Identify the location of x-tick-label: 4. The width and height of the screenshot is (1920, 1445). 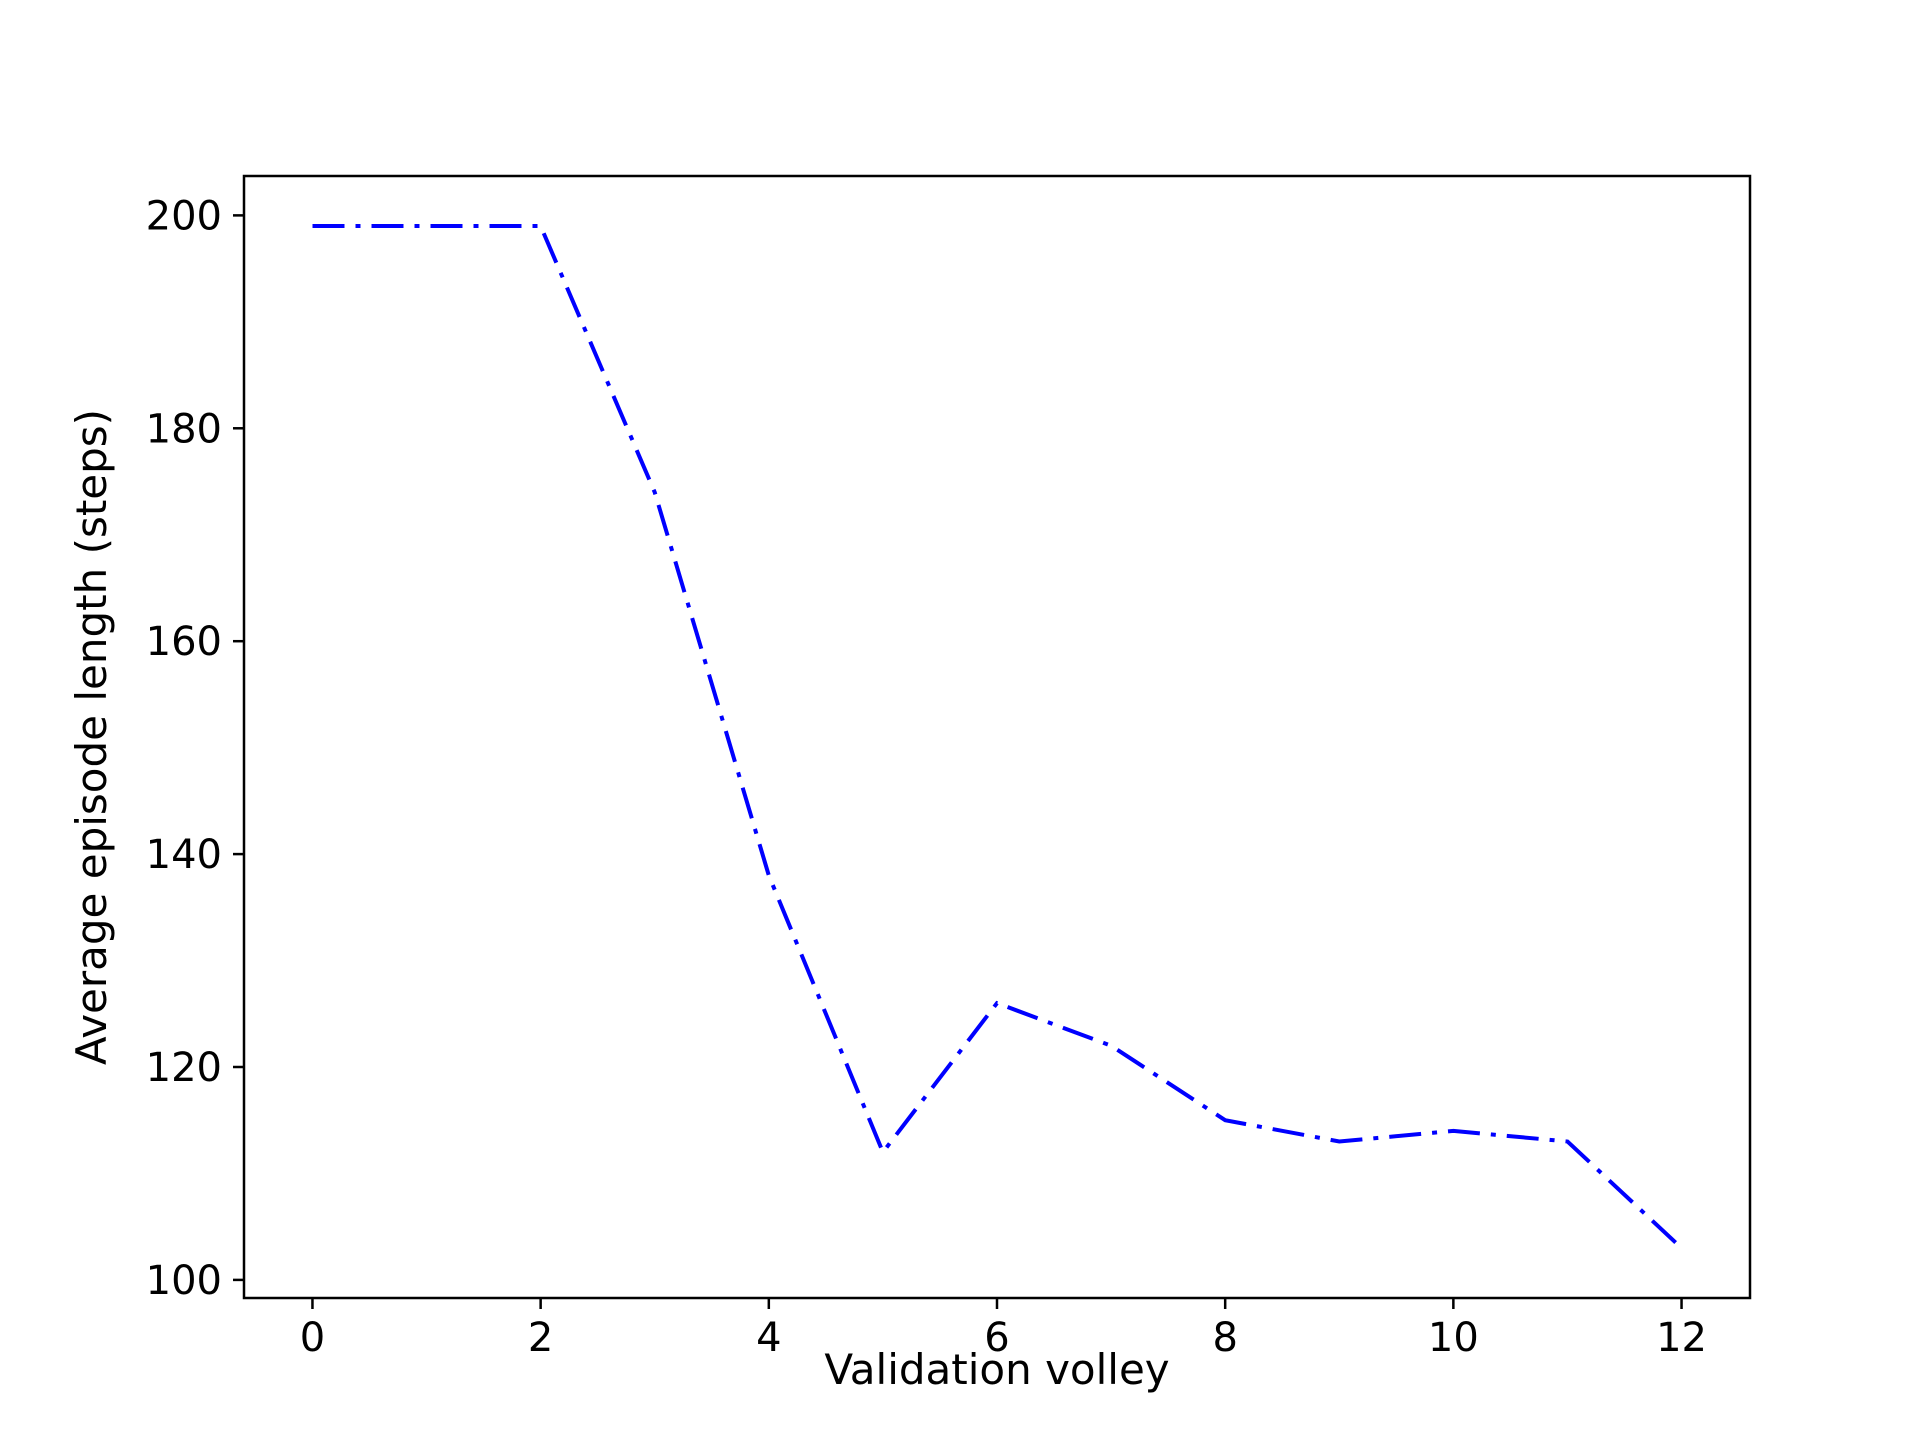
(768, 1338).